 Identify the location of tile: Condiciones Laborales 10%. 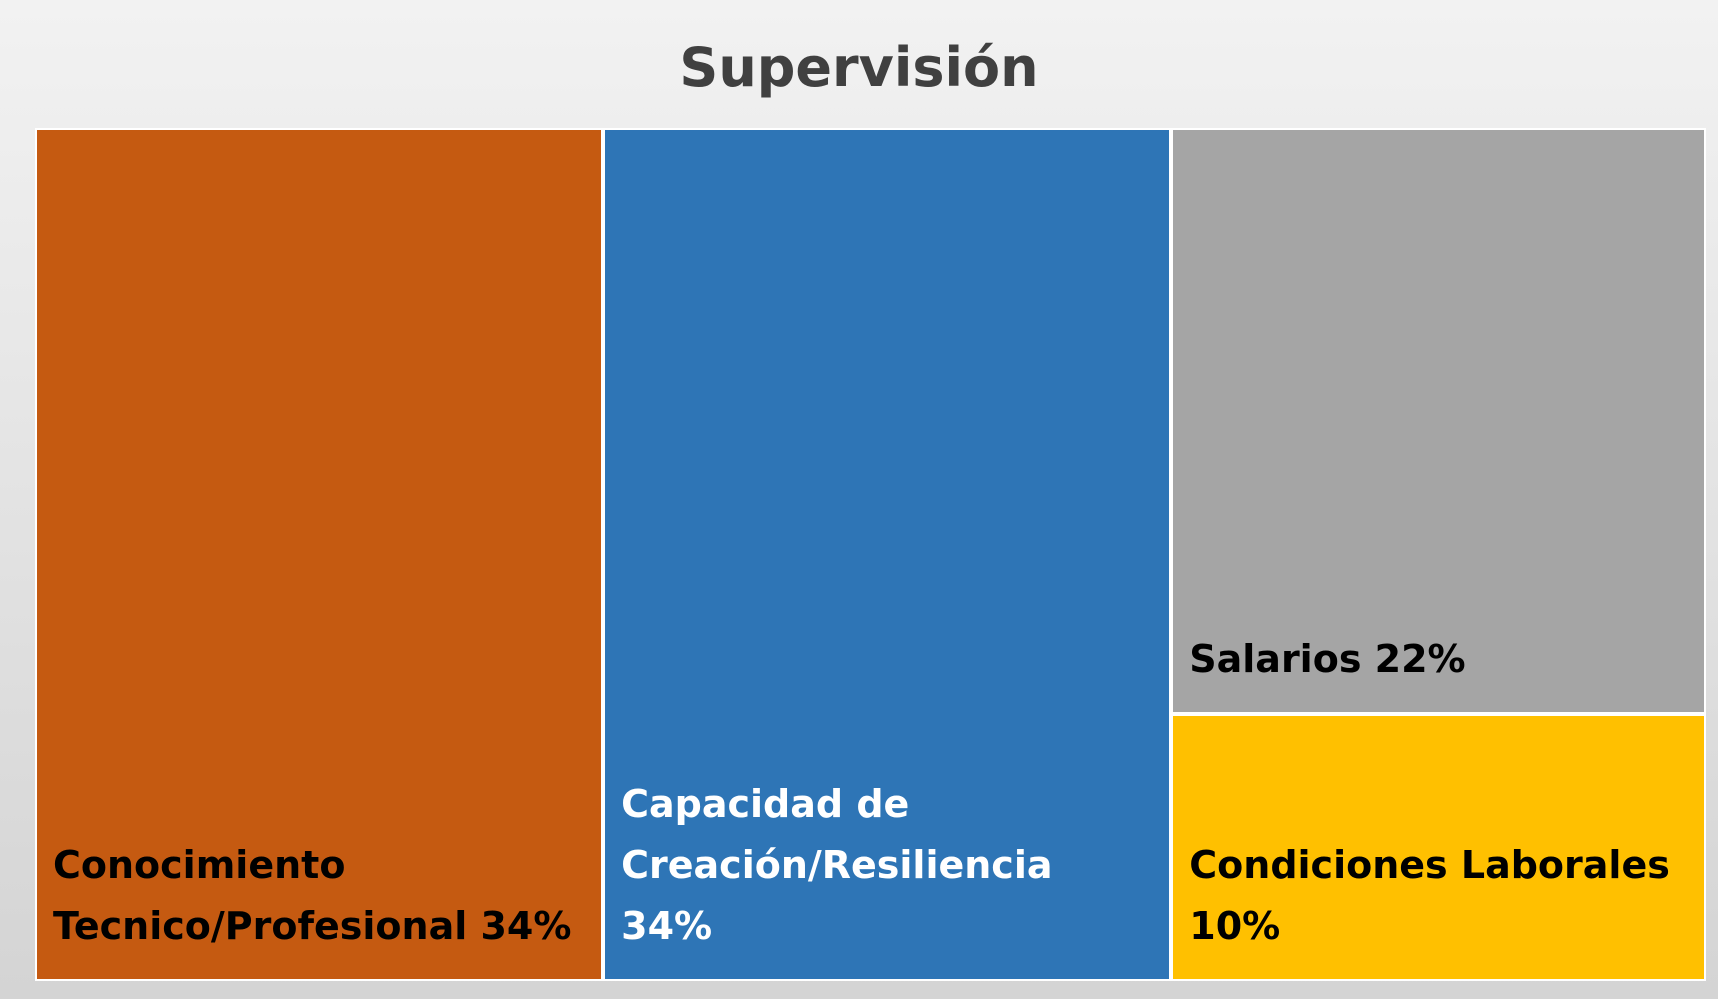
(1438, 847).